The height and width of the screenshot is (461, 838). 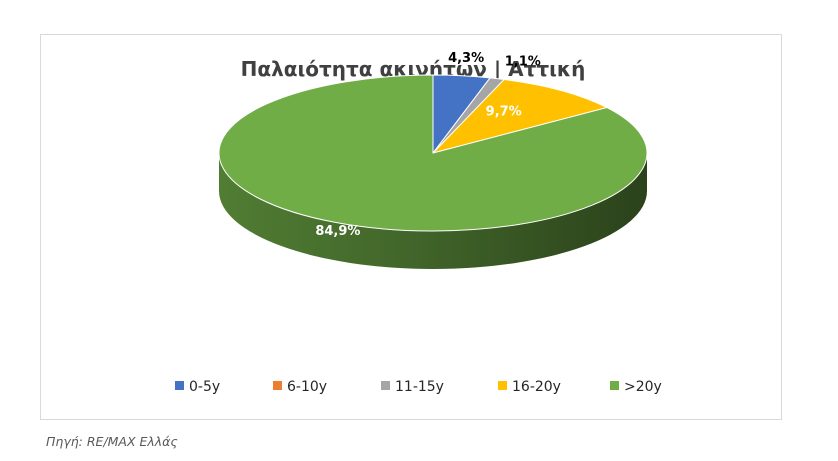 I want to click on legend-item-0-5y: 0-5y, so click(x=197, y=387).